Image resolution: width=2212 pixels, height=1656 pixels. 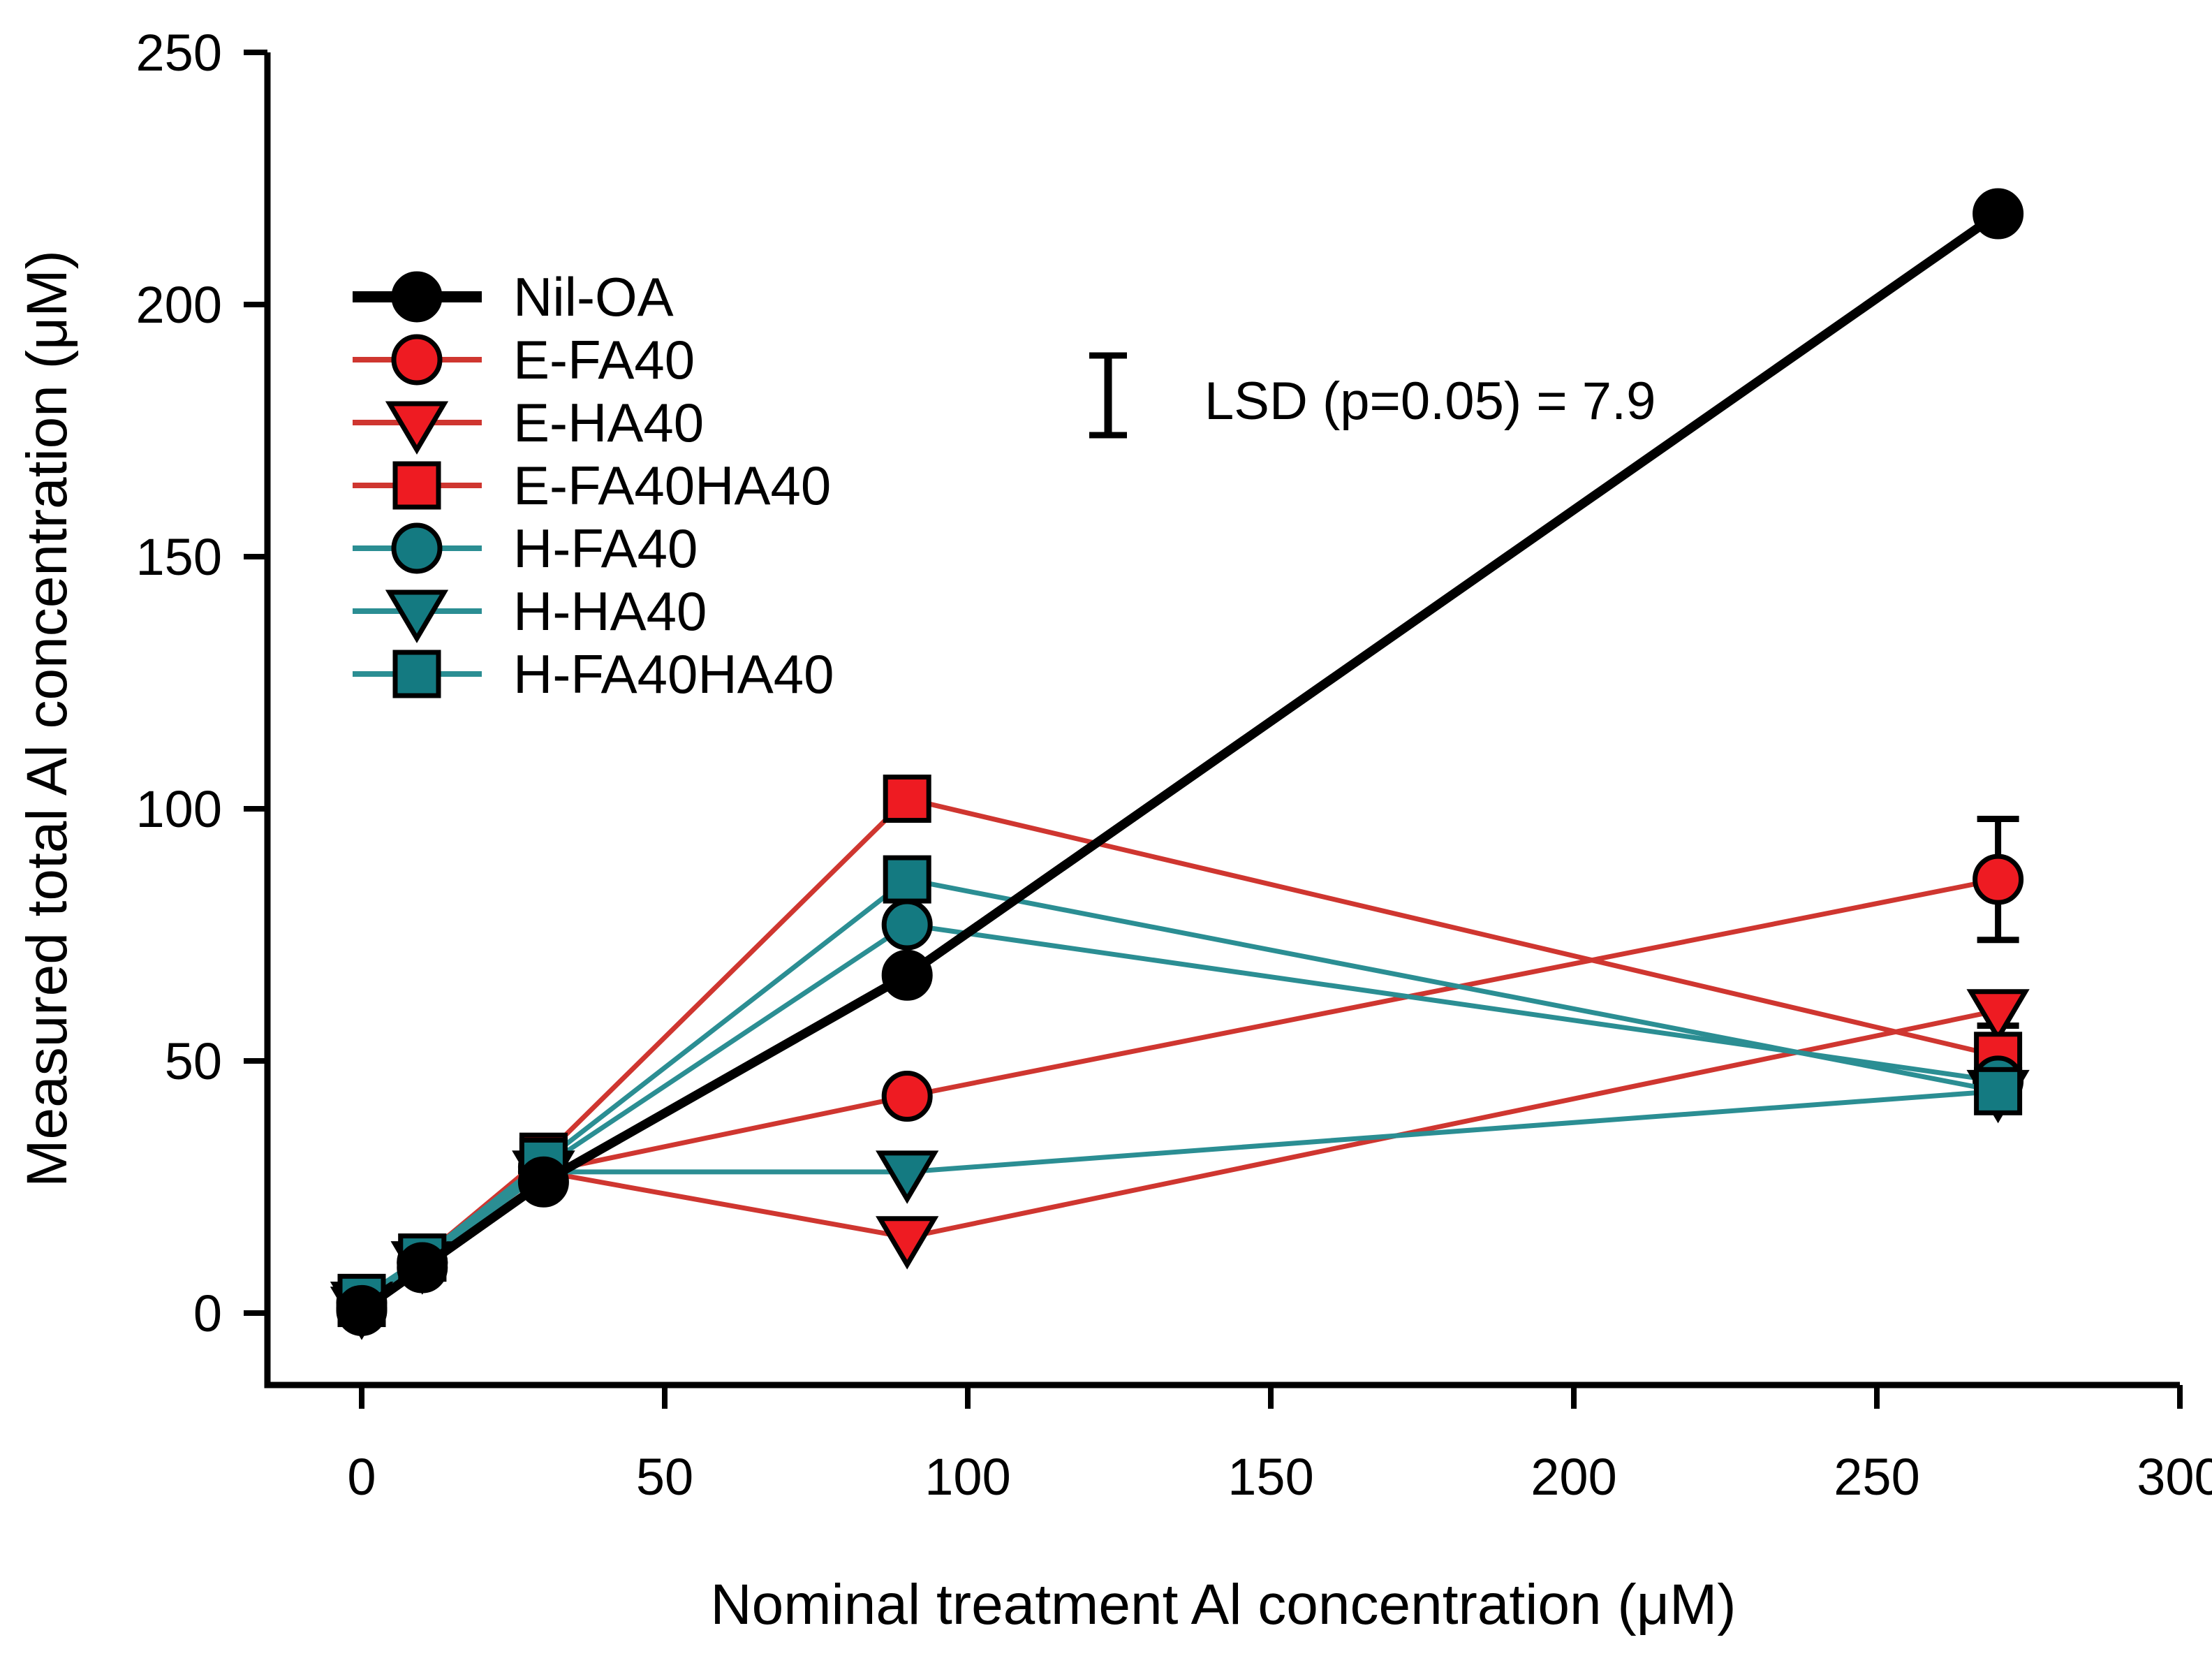 I want to click on y-tick-label-200: 200, so click(x=179, y=305).